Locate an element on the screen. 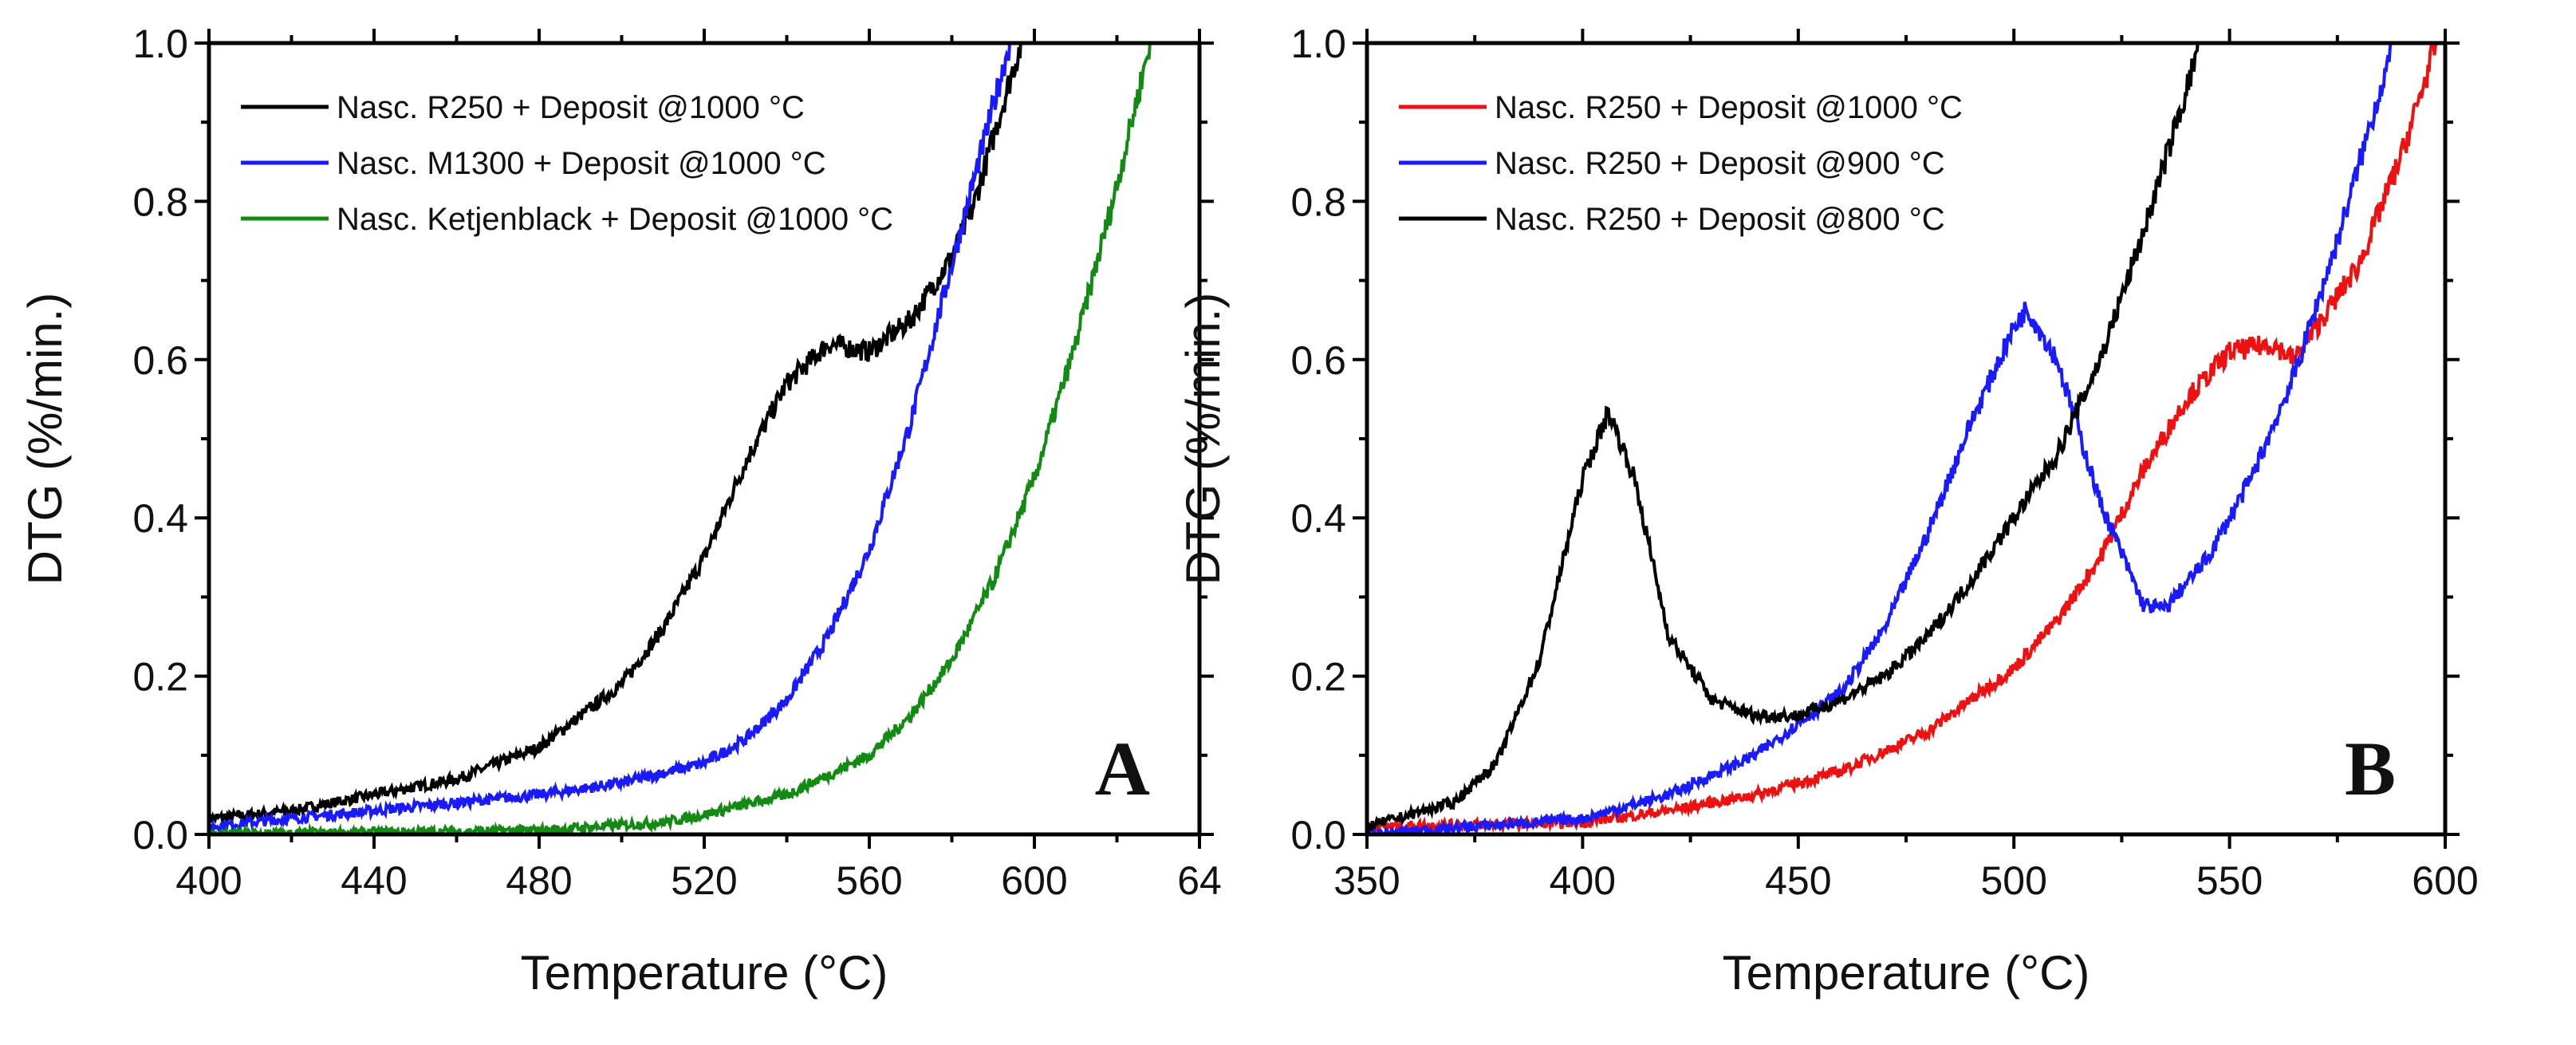 The width and height of the screenshot is (2576, 1045). legend-label: Nasc. R250 + Deposit @800 °C is located at coordinates (1720, 220).